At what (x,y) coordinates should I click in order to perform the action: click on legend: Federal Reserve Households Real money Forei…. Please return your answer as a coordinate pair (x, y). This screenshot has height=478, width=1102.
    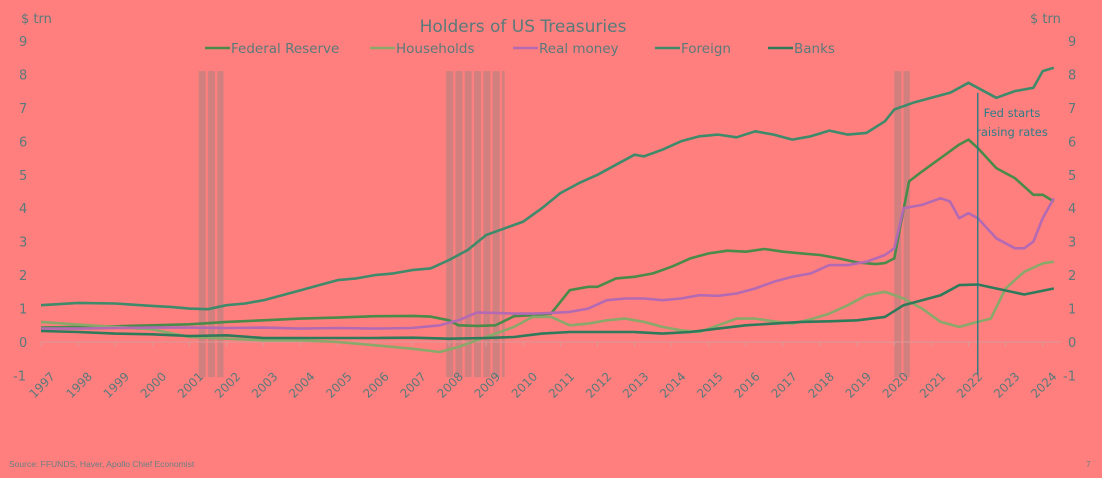
    Looking at the image, I should click on (520, 49).